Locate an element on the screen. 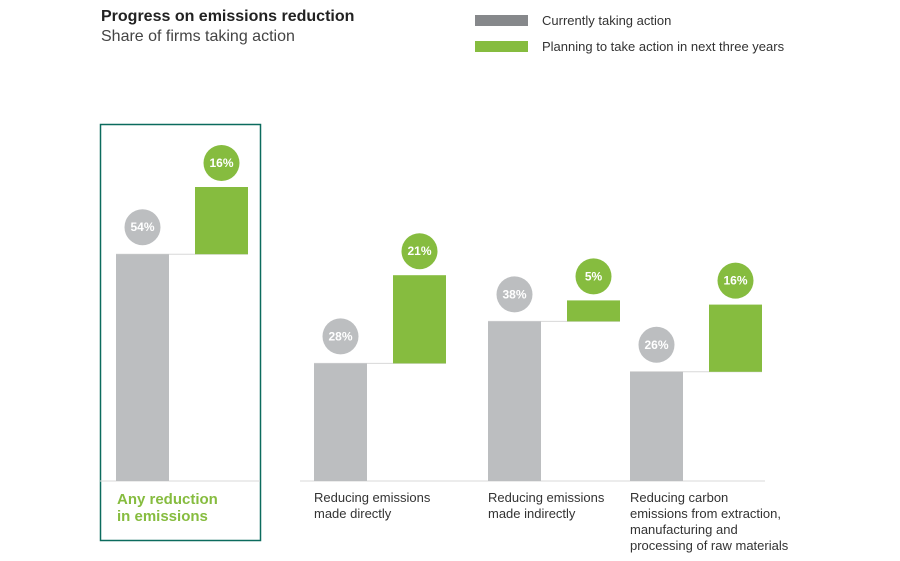 This screenshot has height=561, width=900. data-label-current: 26% is located at coordinates (656, 345).